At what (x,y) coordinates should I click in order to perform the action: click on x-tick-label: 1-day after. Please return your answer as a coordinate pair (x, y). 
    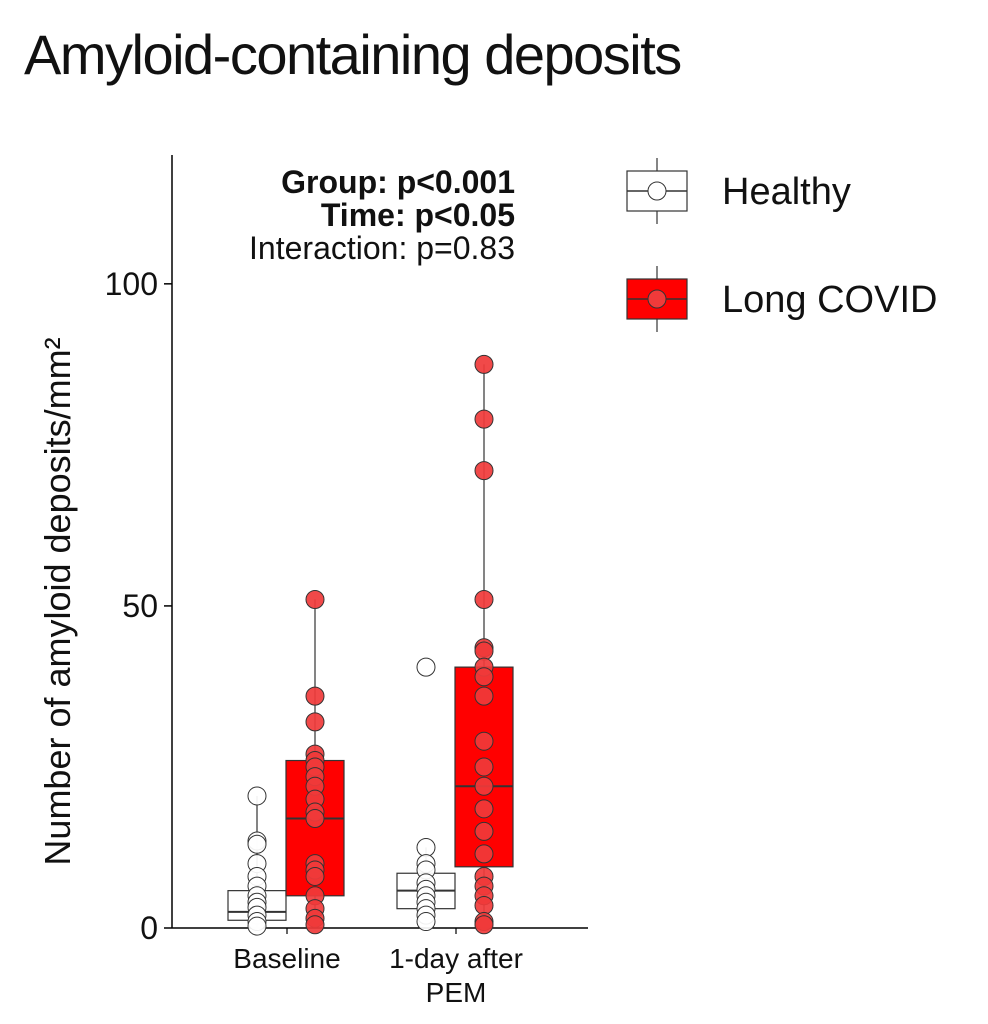
    Looking at the image, I should click on (456, 958).